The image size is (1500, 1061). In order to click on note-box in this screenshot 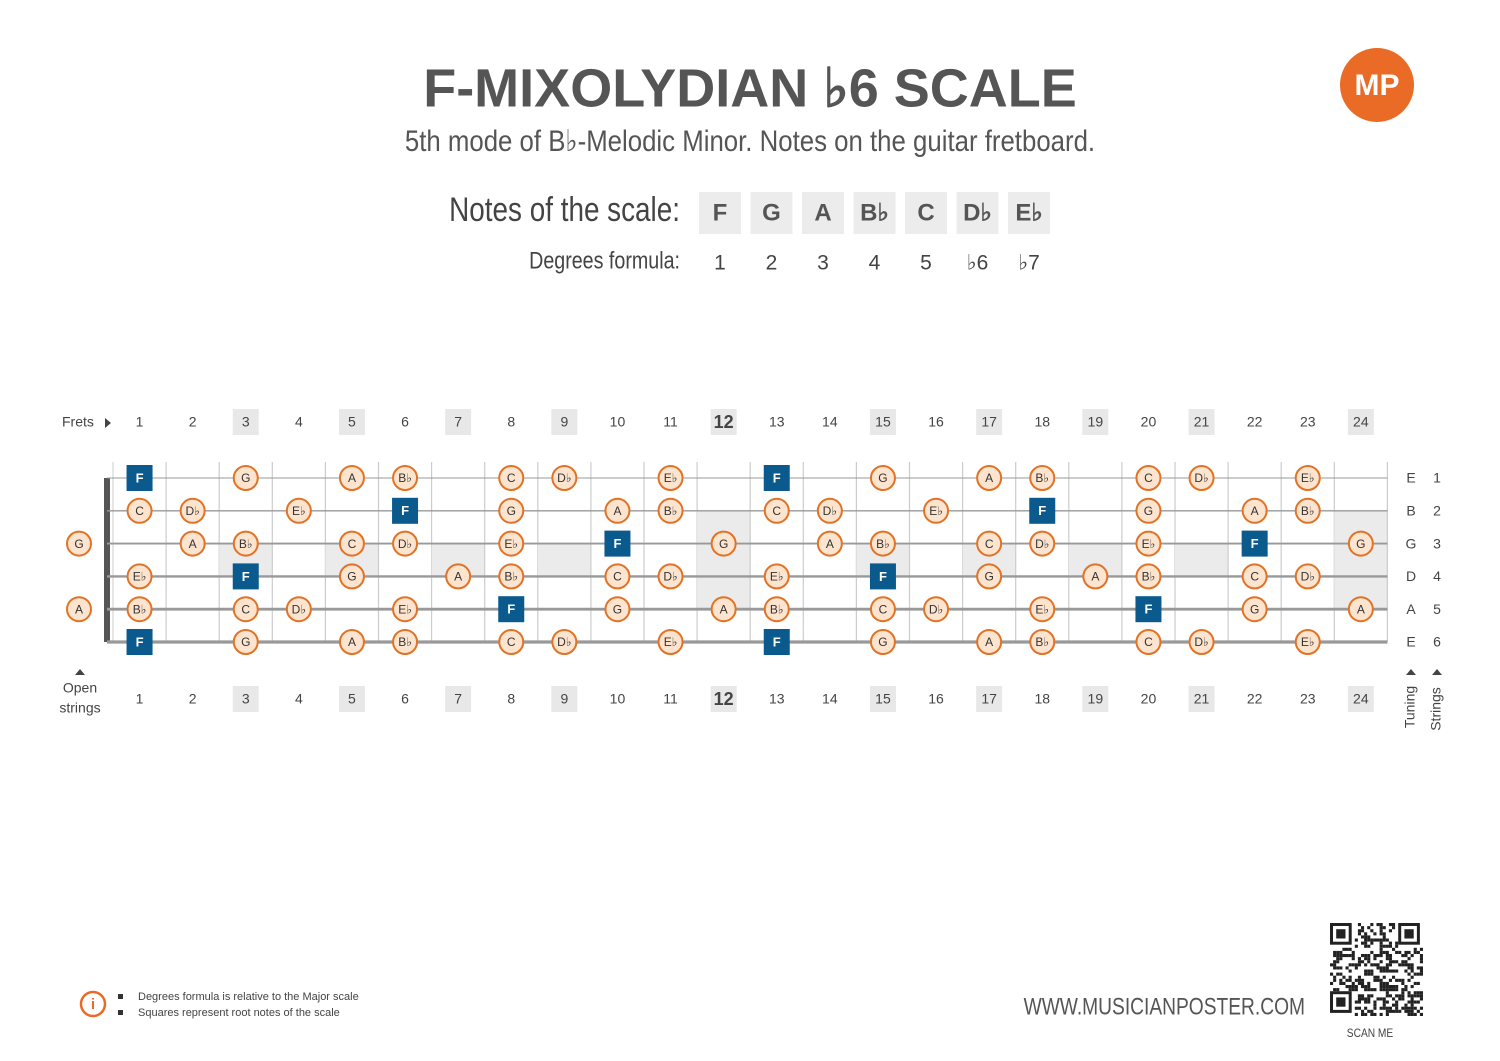, I will do `click(771, 213)`.